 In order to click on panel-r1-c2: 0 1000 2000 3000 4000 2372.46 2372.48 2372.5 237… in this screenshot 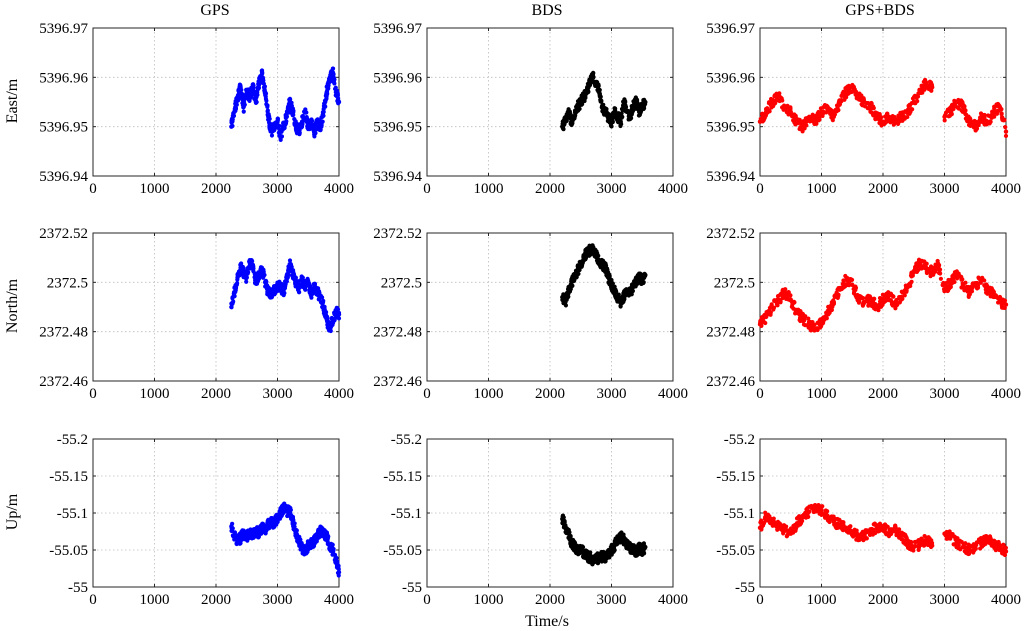, I will do `click(863, 314)`.